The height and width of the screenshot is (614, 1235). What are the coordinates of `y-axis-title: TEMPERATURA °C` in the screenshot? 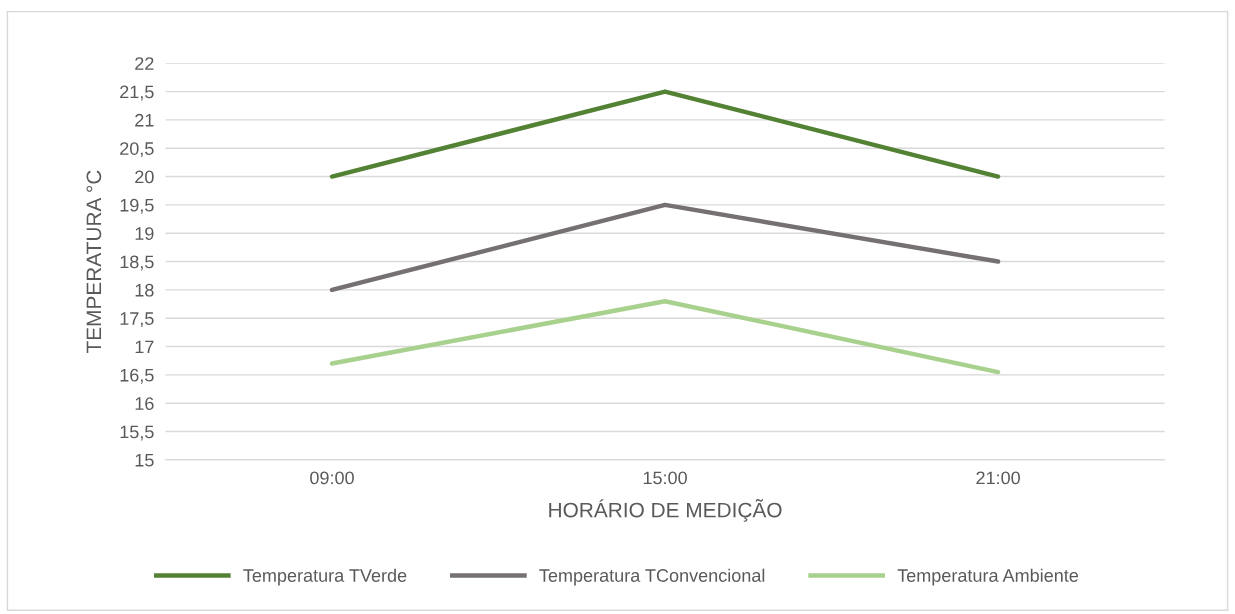 It's located at (94, 262).